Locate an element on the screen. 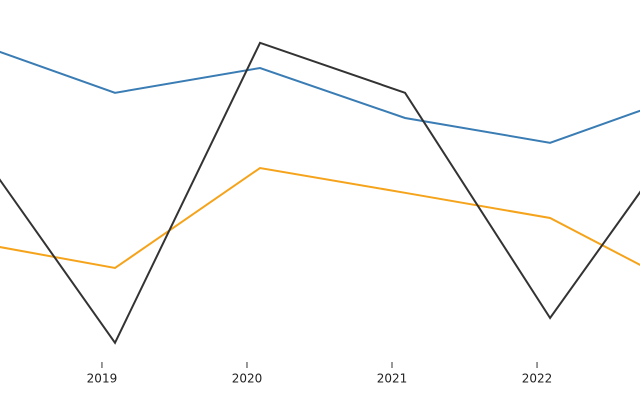  x-tick-label: 2020 is located at coordinates (247, 379).